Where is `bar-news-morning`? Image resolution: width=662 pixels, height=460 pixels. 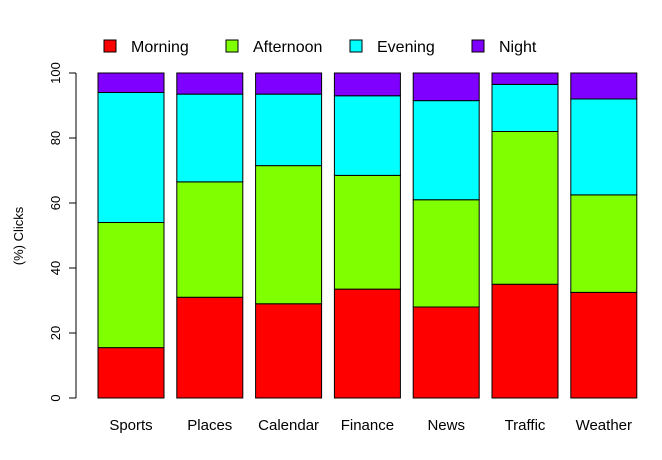
bar-news-morning is located at coordinates (446, 352).